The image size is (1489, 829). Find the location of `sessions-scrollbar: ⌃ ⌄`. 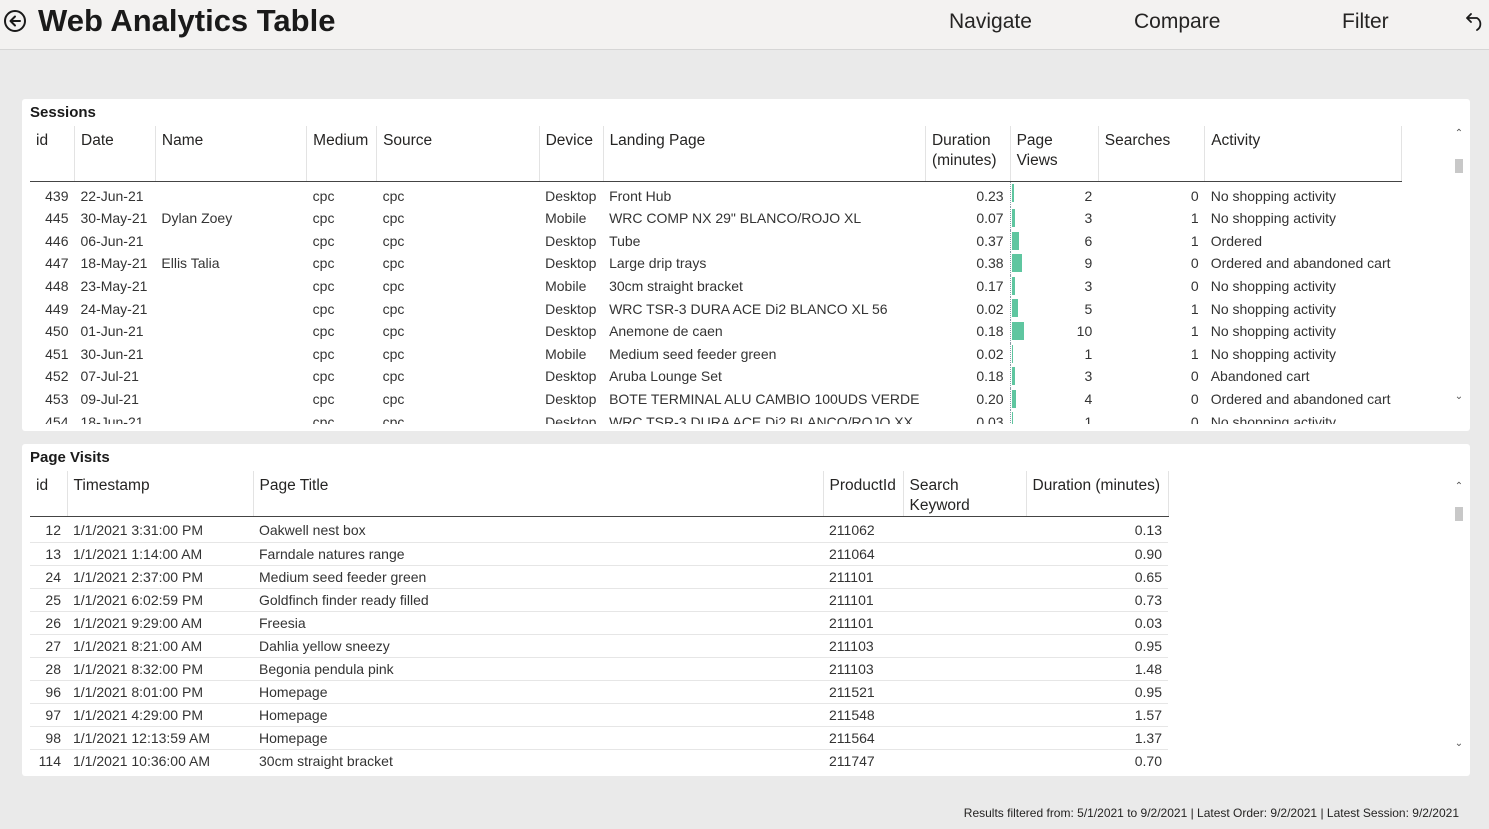

sessions-scrollbar: ⌃ ⌄ is located at coordinates (1459, 268).